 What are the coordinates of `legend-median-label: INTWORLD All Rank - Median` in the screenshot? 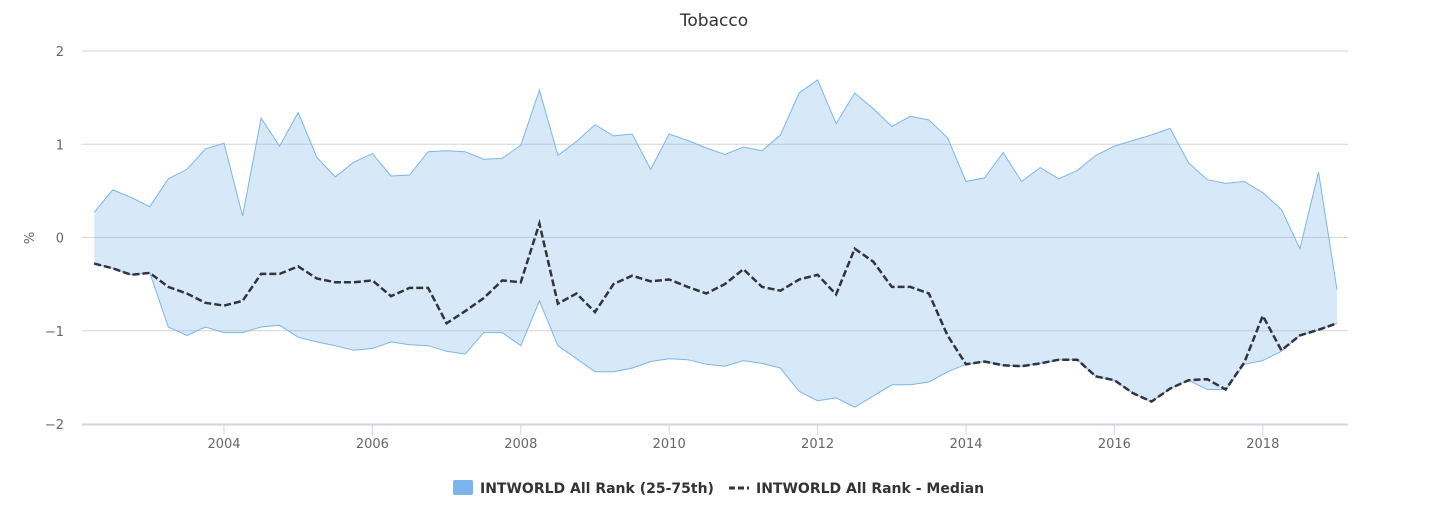 It's located at (870, 489).